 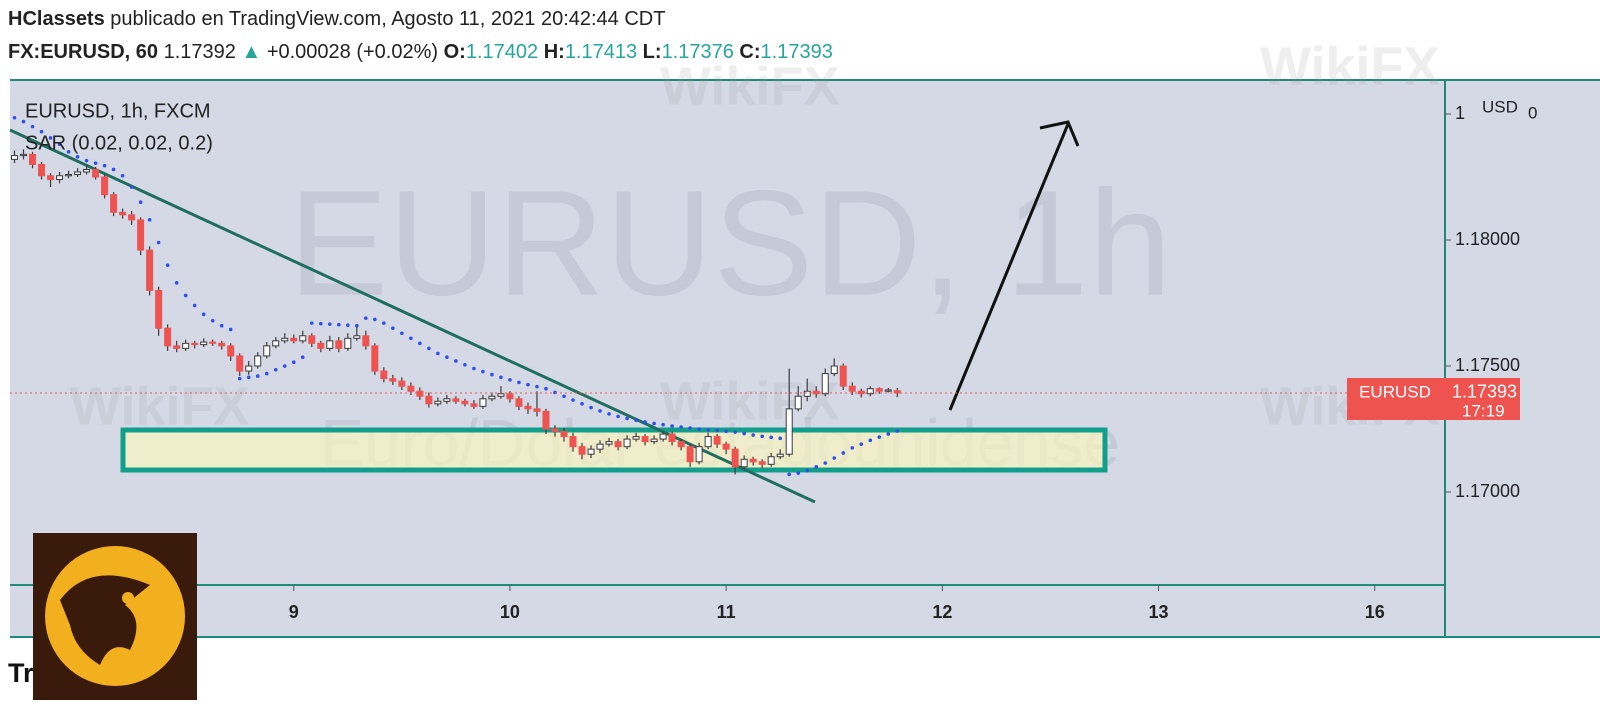 I want to click on brand-watermark: WikiFX, so click(x=160, y=406).